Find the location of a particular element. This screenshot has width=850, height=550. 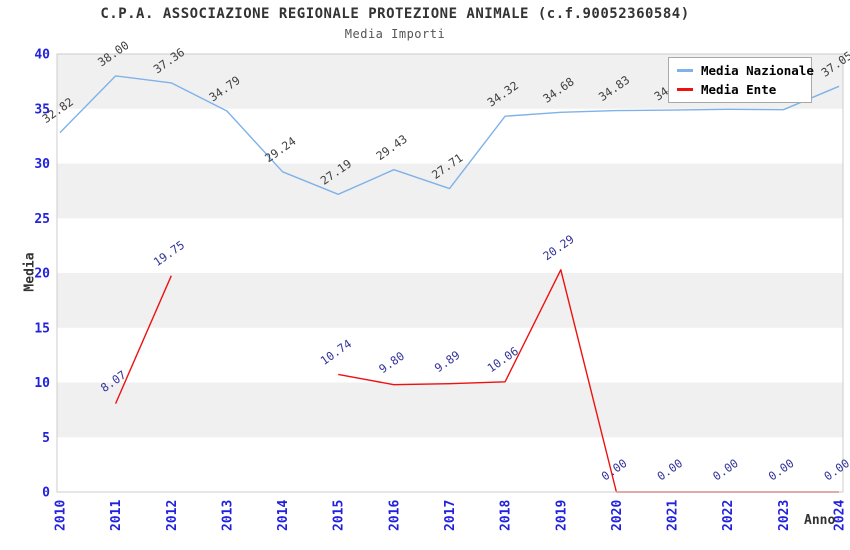

y-tick-label: 20 is located at coordinates (42, 274).